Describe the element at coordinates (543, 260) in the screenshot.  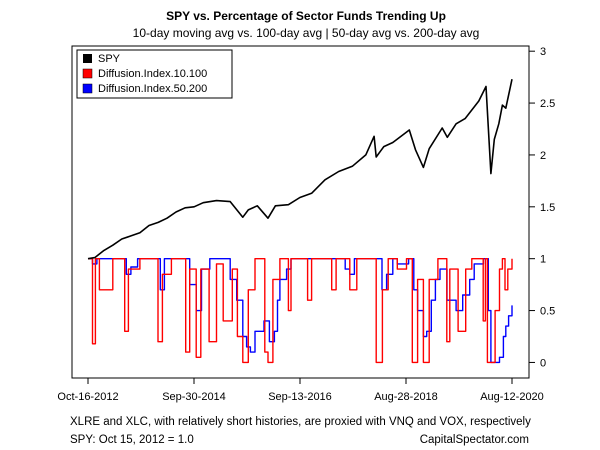
I see `y-tick-label: 1` at that location.